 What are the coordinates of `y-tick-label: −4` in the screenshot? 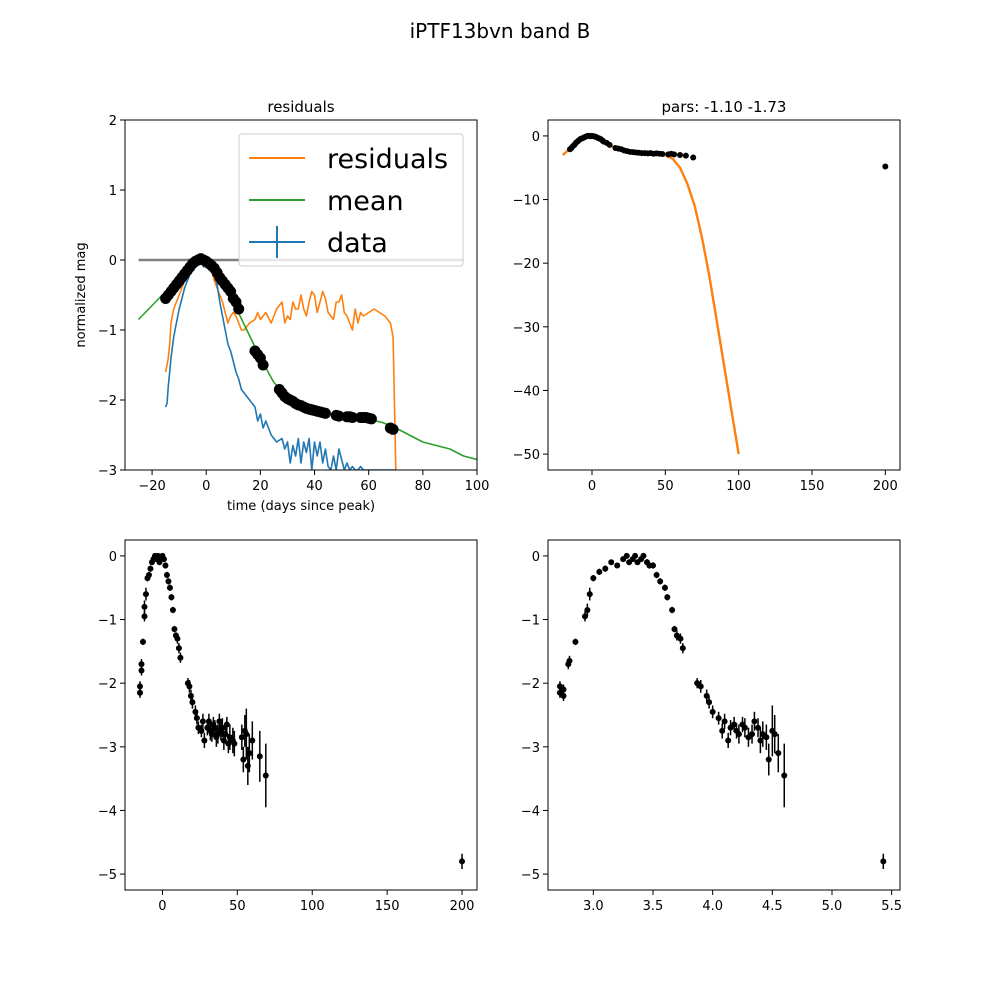 It's located at (107, 811).